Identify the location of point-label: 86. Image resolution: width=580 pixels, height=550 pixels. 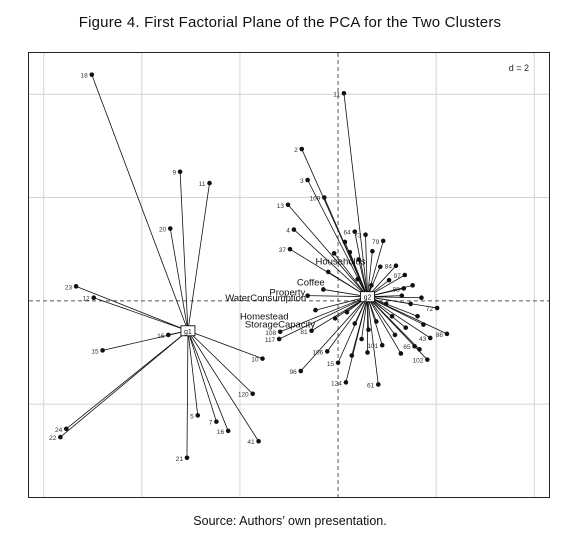
(440, 335).